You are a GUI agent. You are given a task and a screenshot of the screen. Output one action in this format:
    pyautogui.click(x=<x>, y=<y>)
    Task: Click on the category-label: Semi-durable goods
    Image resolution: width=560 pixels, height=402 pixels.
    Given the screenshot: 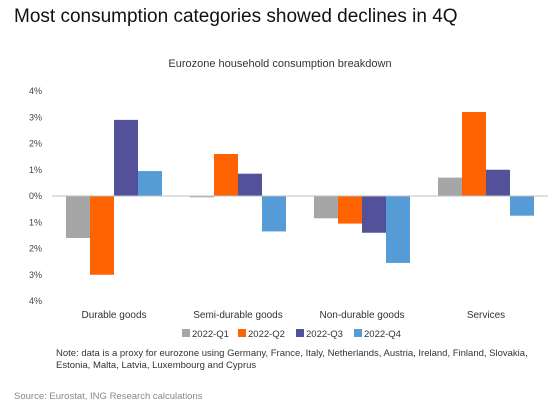 What is the action you would take?
    pyautogui.click(x=238, y=315)
    